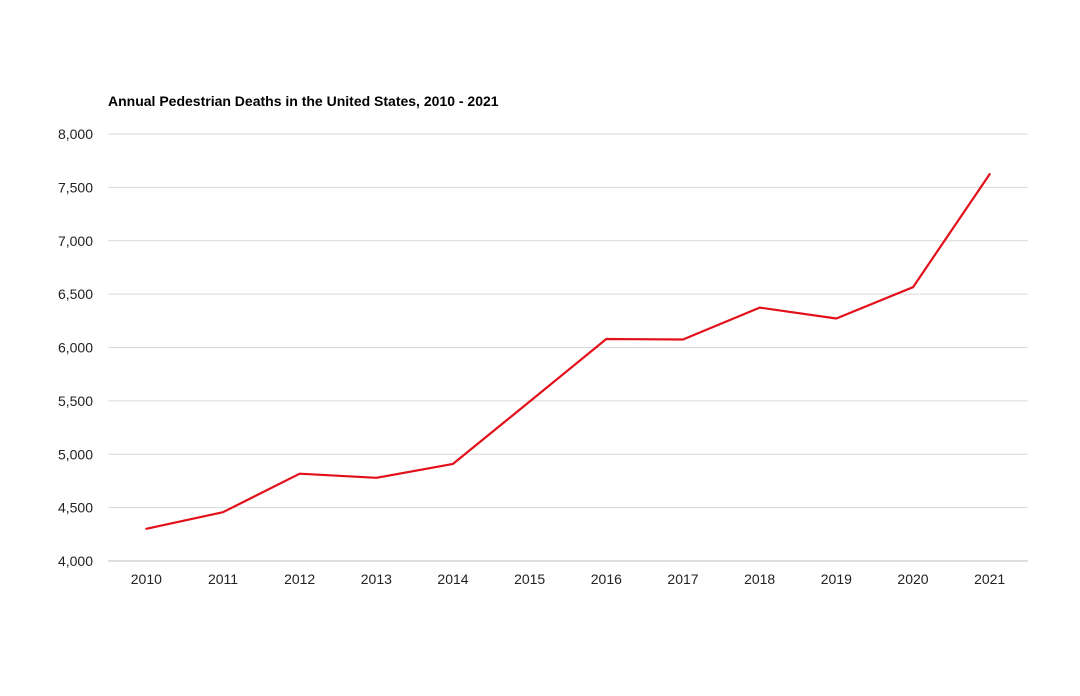 The width and height of the screenshot is (1080, 696). I want to click on y-tick-label: 7,500, so click(75, 187).